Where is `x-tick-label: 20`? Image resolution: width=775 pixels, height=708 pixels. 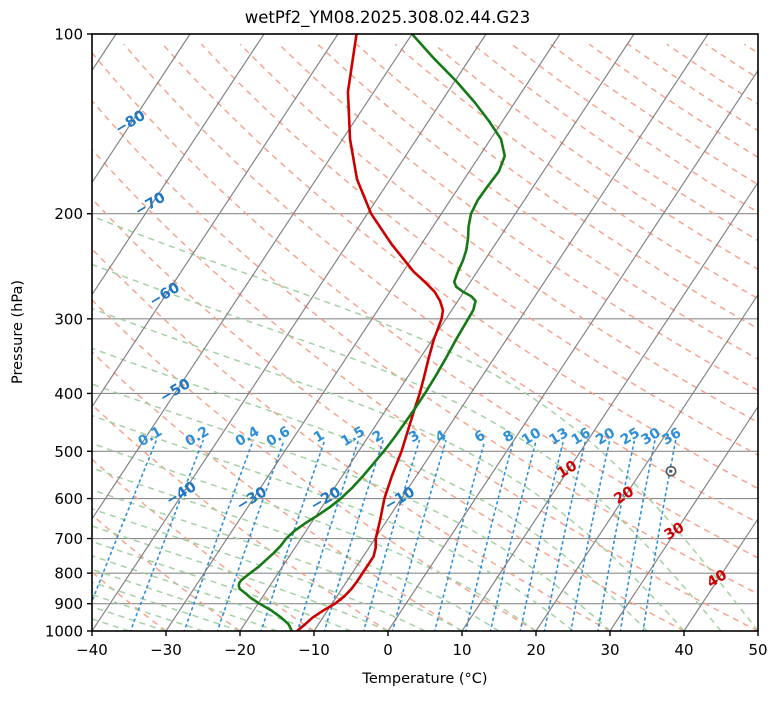
x-tick-label: 20 is located at coordinates (535, 650).